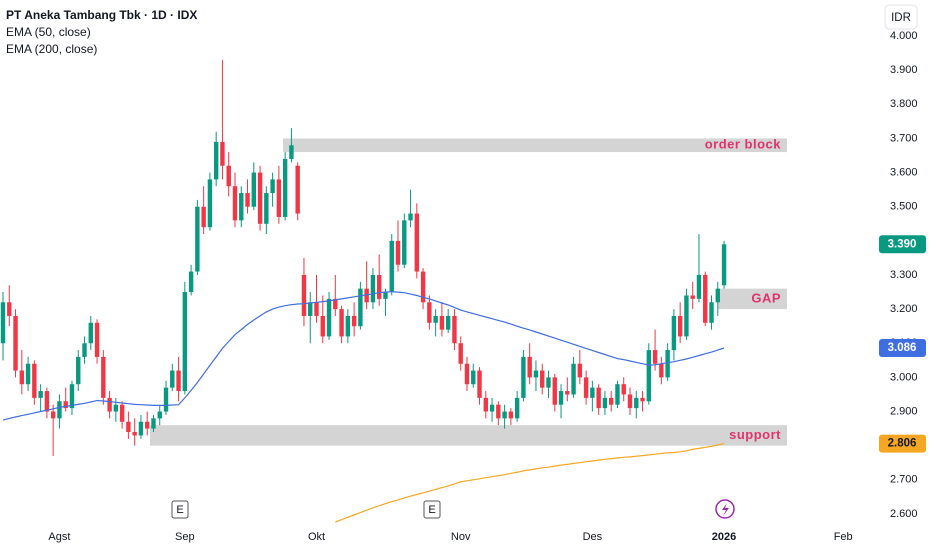  What do you see at coordinates (904, 275) in the screenshot?
I see `y-tick-label: 3.300` at bounding box center [904, 275].